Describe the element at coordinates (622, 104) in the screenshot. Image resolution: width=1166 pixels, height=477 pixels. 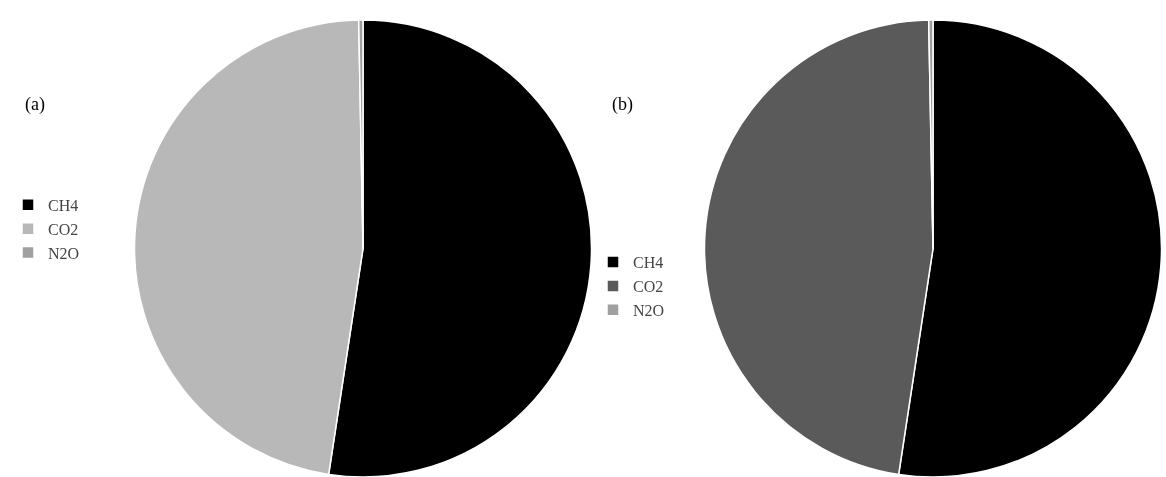
I see `text: (b)` at that location.